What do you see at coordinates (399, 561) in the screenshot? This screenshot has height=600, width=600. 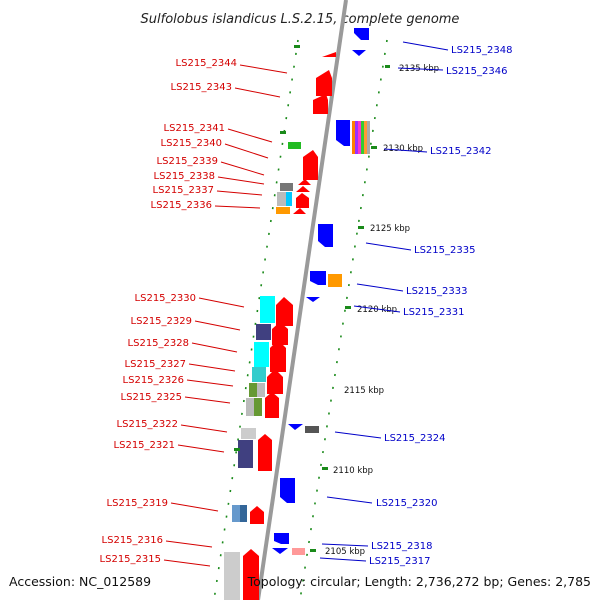 I see `gene-label: LS215_2317` at bounding box center [399, 561].